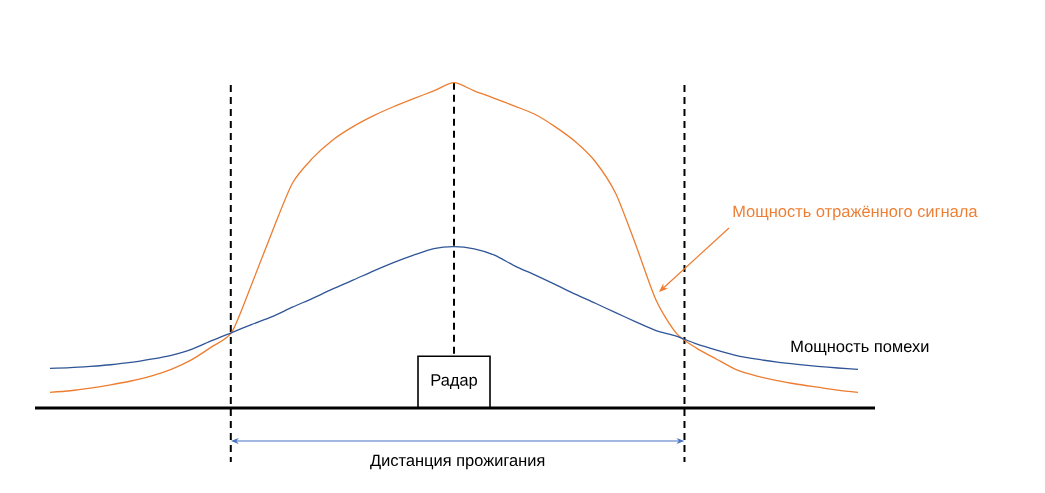 This screenshot has width=1045, height=493. Describe the element at coordinates (457, 462) in the screenshot. I see `text: Дистанция прожигания` at that location.